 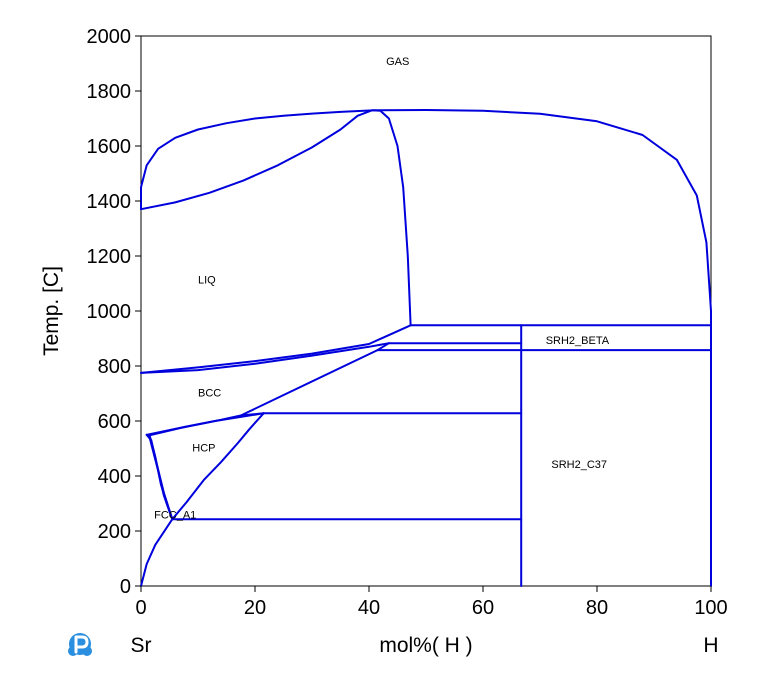 What do you see at coordinates (425, 645) in the screenshot?
I see `x-axis-title: mol%( H )` at bounding box center [425, 645].